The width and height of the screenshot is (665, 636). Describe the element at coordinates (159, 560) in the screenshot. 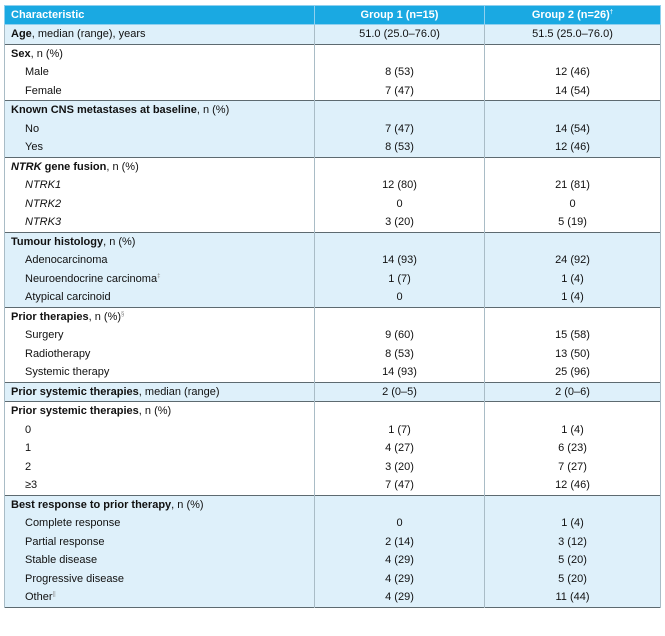

I see `row-label: Stable disease` at that location.